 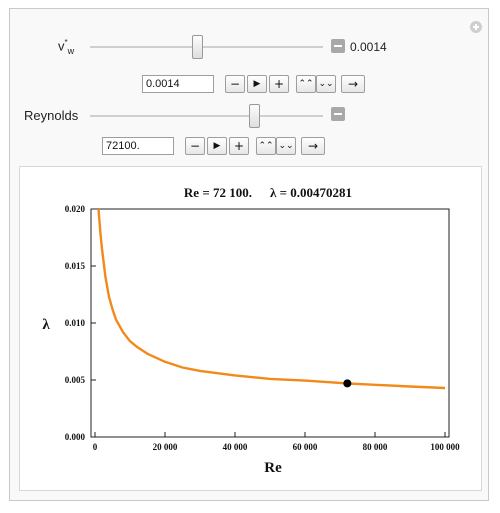 I want to click on x-tick-label: 40 000, so click(x=235, y=447).